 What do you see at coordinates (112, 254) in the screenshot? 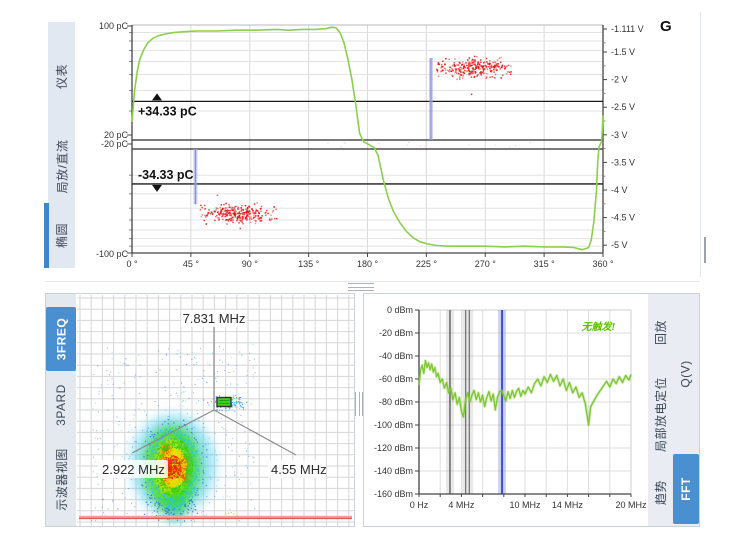
I see `svg-text: -100 pC` at bounding box center [112, 254].